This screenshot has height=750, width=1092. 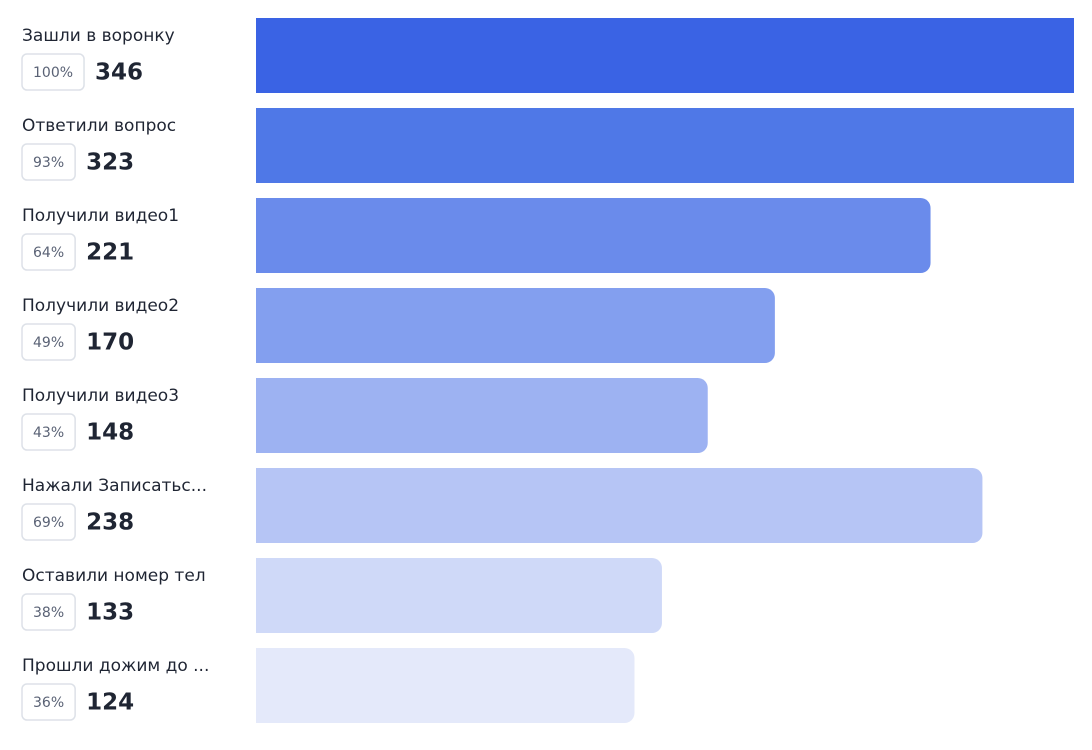 I want to click on share-label: 49%, so click(x=48, y=343).